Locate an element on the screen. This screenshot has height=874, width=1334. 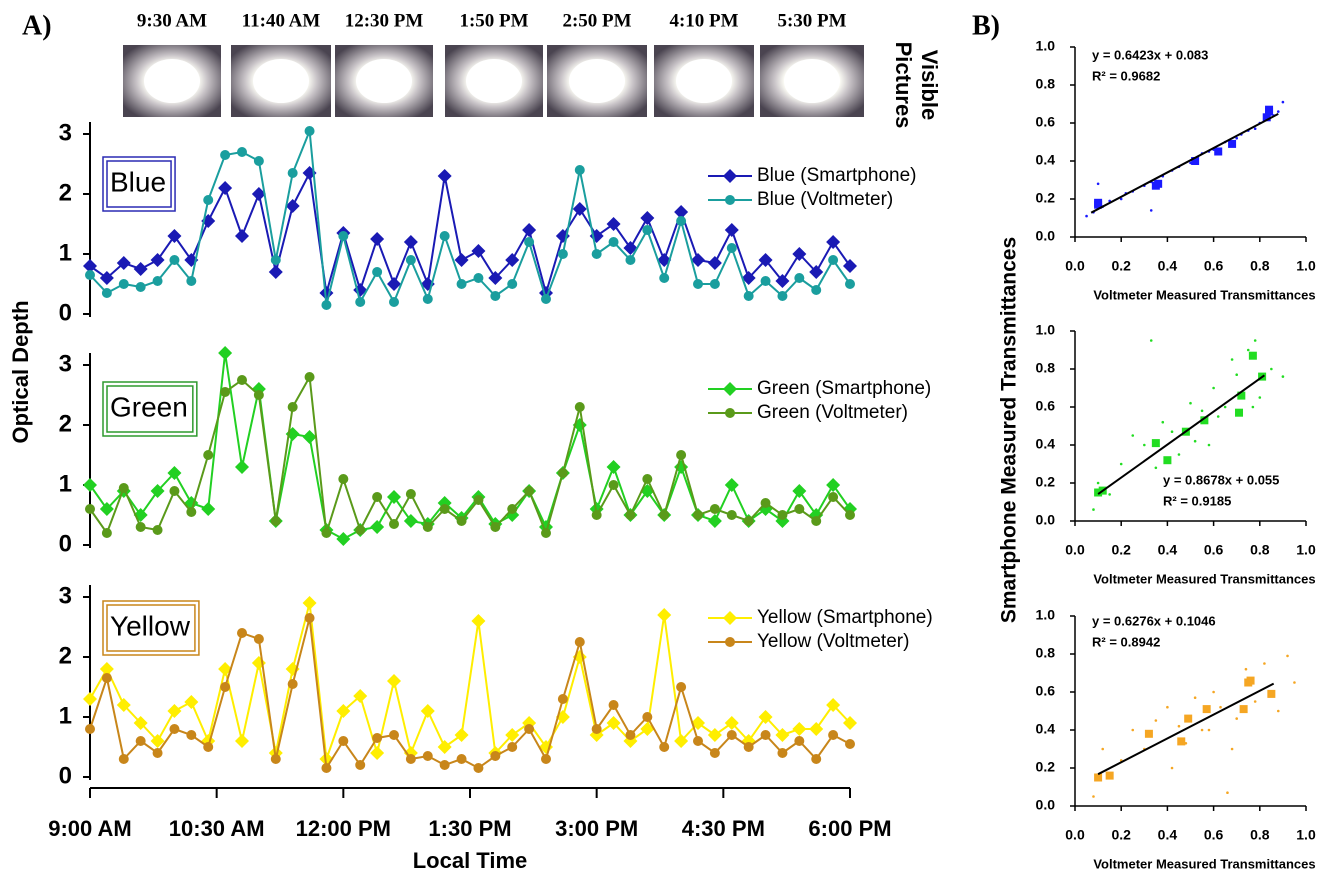
y-tick-label: 0.6 is located at coordinates (1046, 691).